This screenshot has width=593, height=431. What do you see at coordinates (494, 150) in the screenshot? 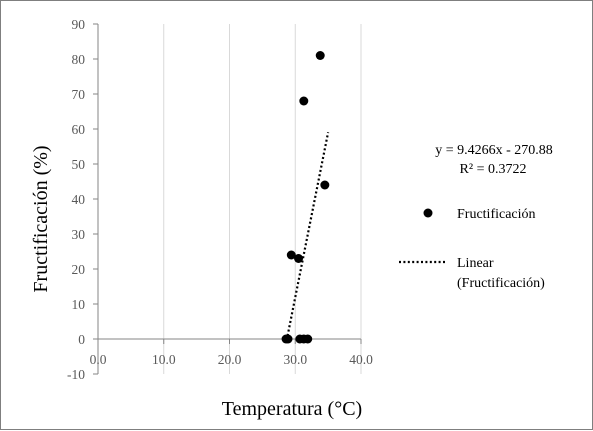
I see `trendline-equation: y = 9.4266x - 270.88` at bounding box center [494, 150].